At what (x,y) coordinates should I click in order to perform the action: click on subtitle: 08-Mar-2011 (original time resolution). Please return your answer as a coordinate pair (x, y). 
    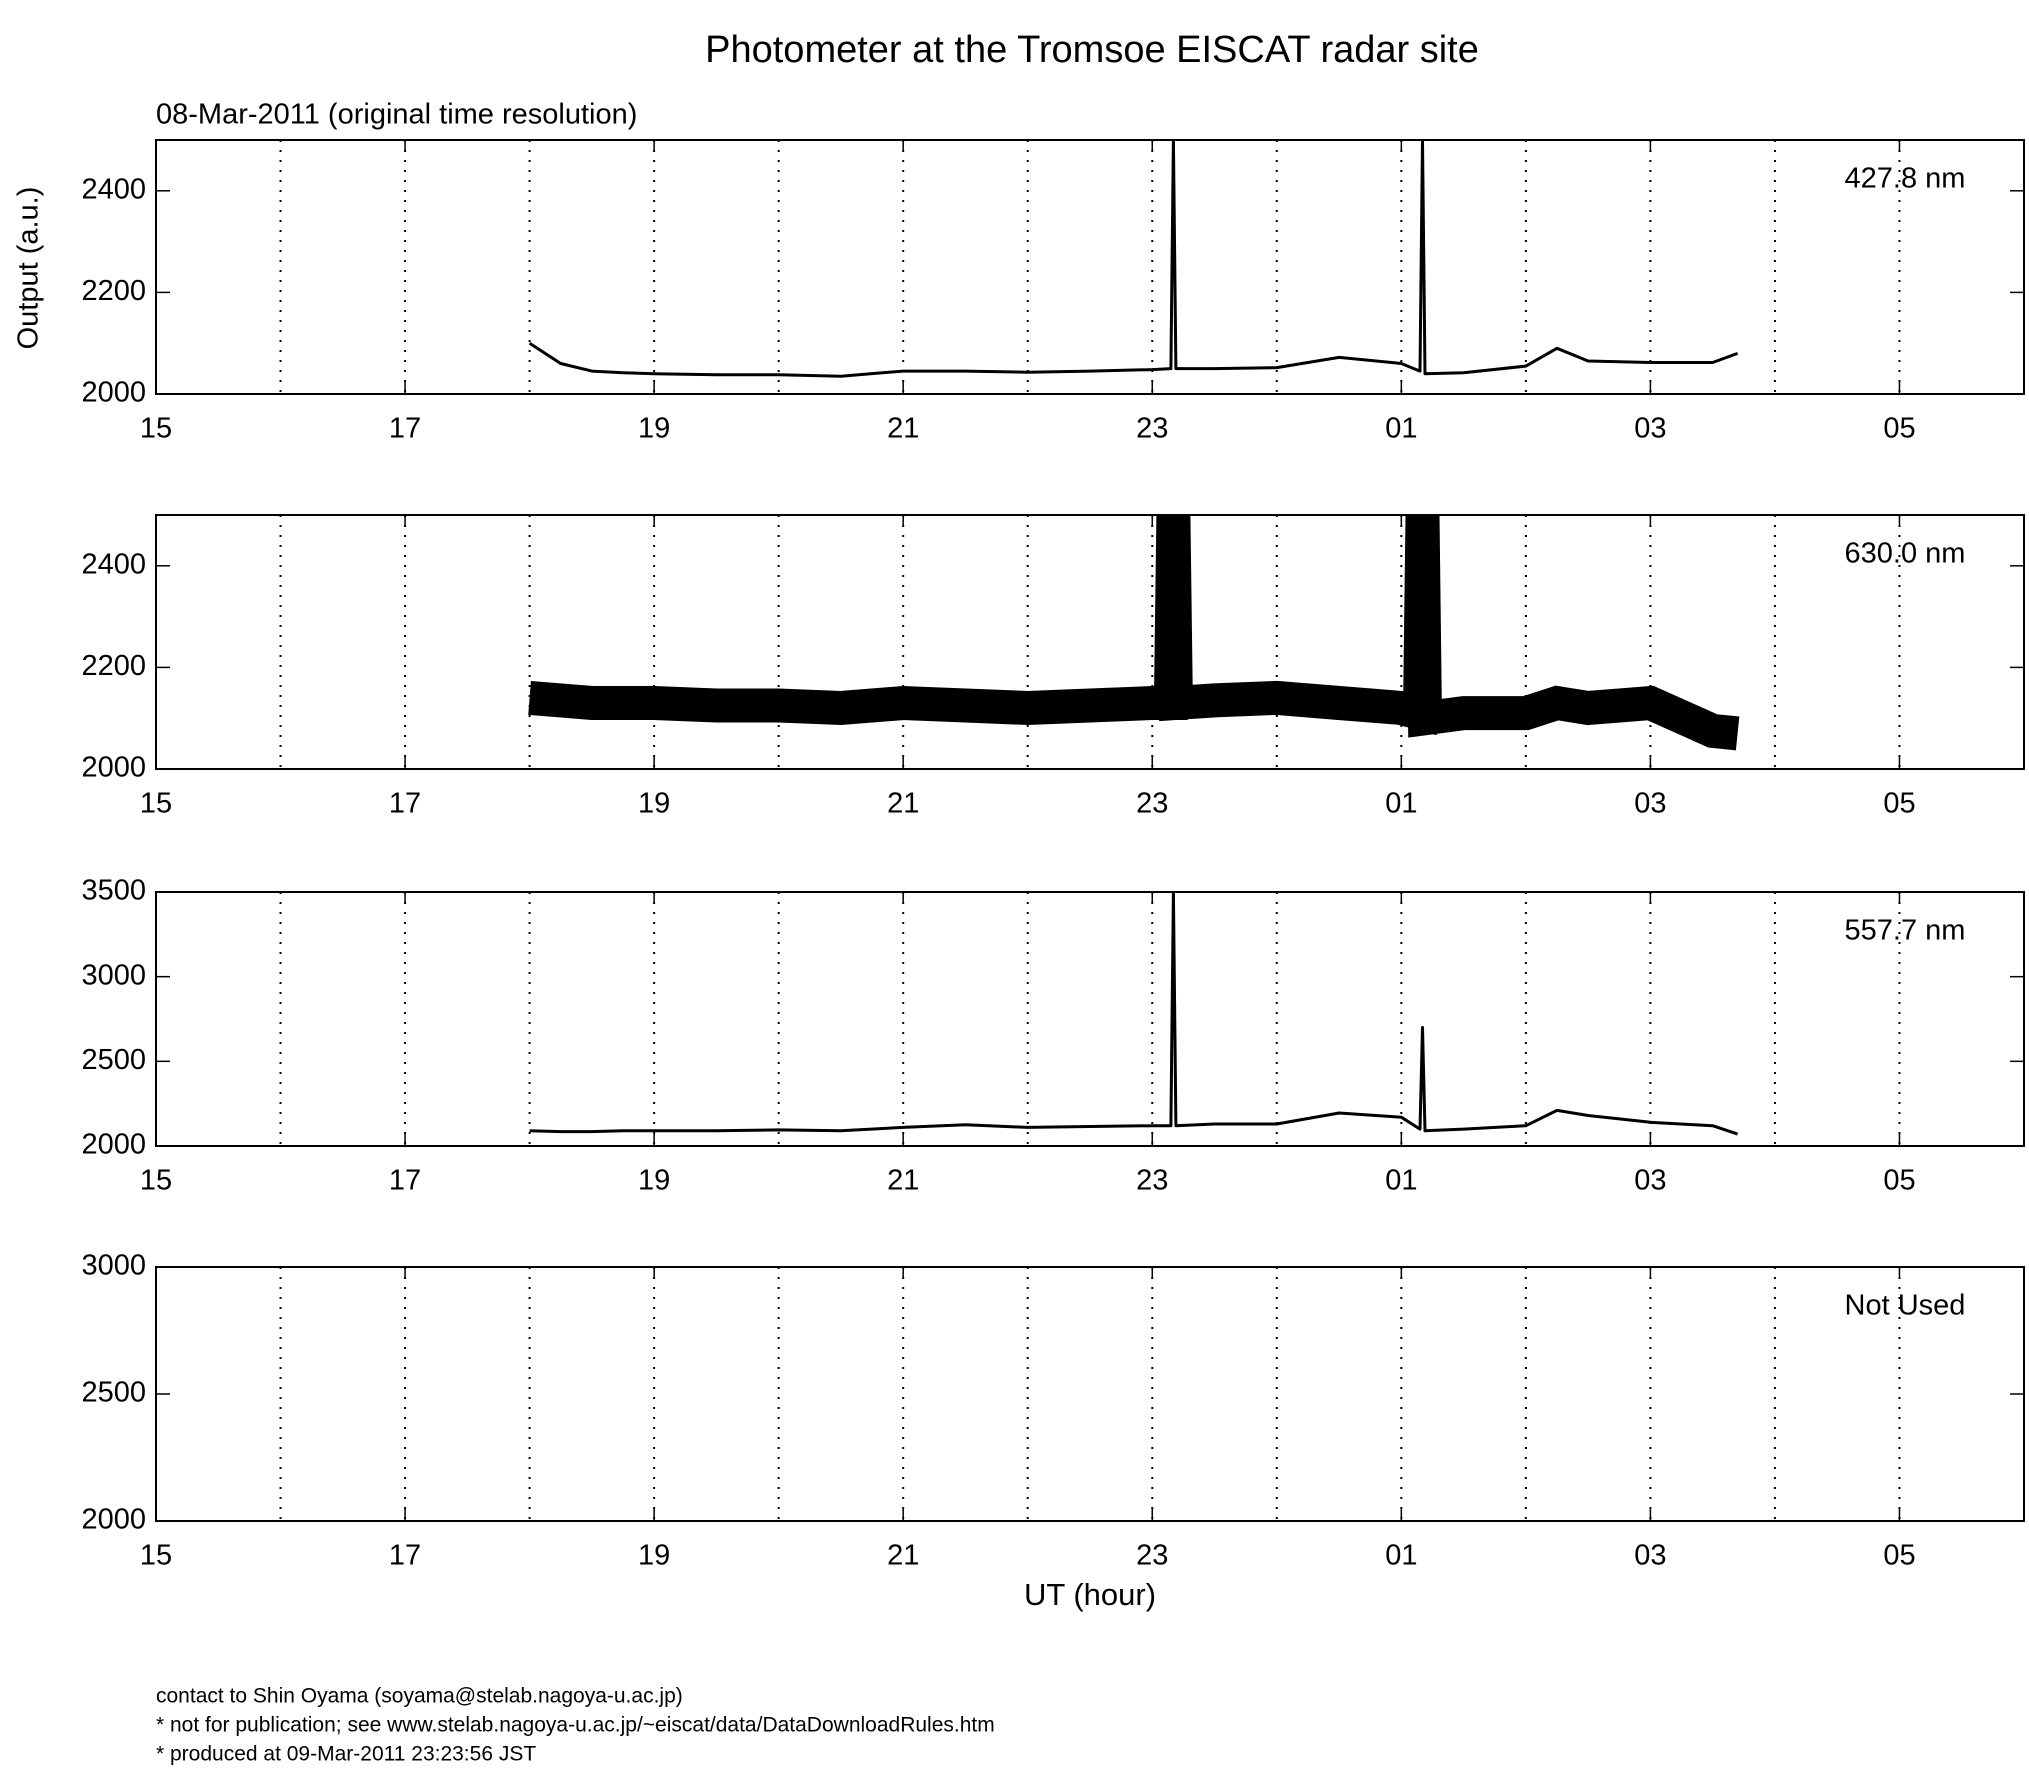
    Looking at the image, I should click on (396, 115).